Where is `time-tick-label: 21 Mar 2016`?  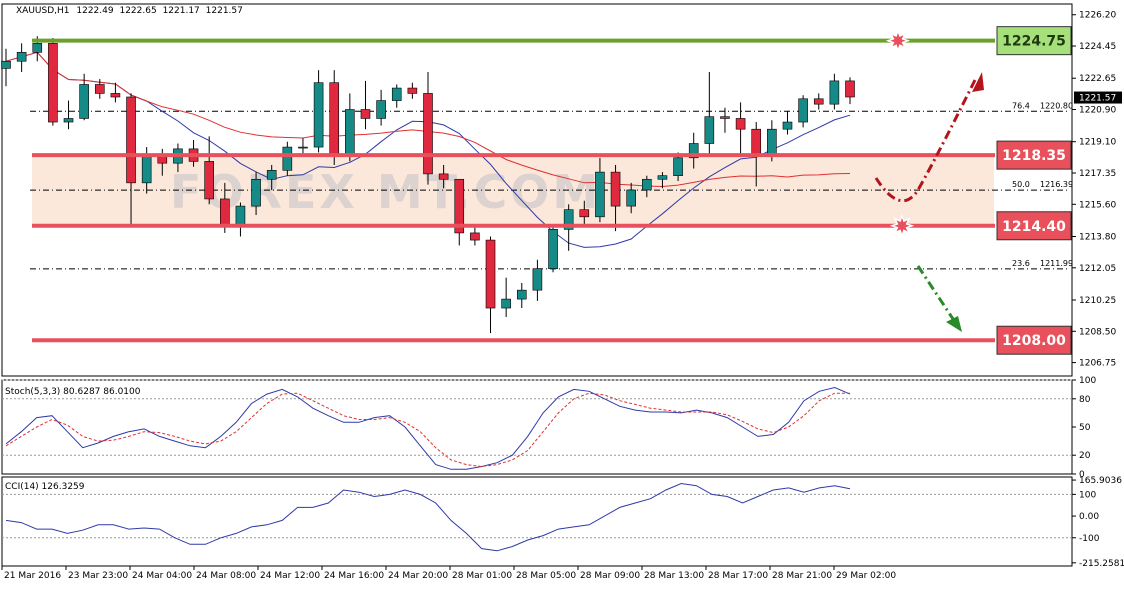 time-tick-label: 21 Mar 2016 is located at coordinates (32, 576).